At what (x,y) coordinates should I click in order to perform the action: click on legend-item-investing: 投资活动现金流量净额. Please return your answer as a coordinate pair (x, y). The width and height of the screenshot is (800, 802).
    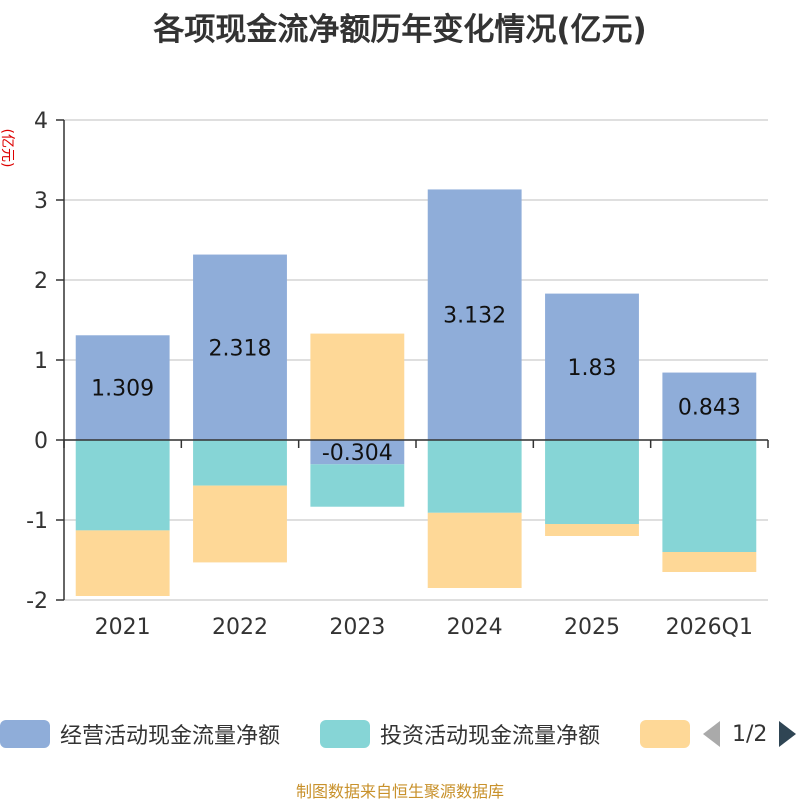
    Looking at the image, I should click on (460, 734).